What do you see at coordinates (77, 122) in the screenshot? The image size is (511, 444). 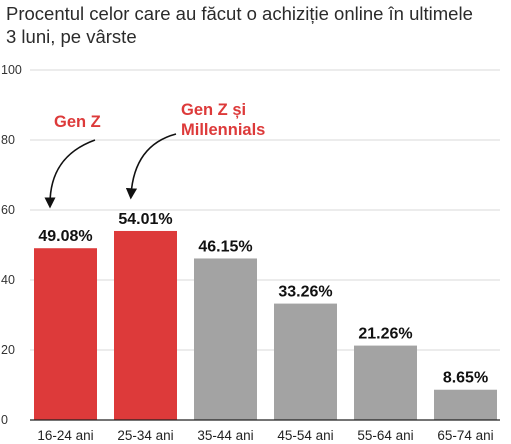 I see `annotation-label: Gen Z` at bounding box center [77, 122].